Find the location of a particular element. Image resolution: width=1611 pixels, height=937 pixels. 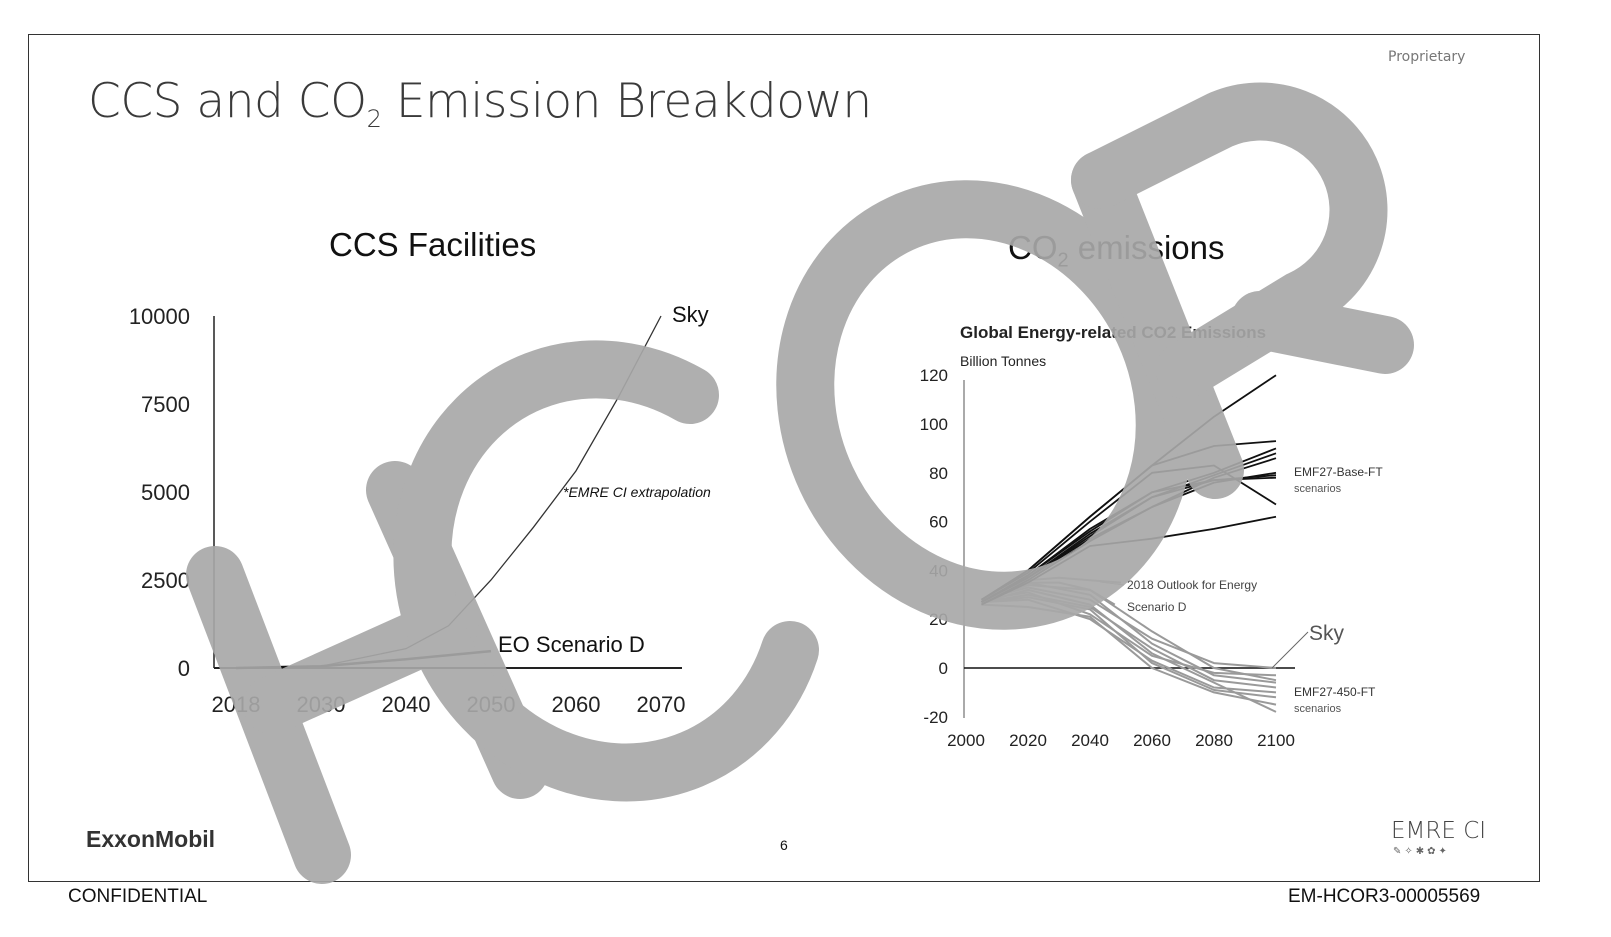

proprietary-label: Proprietary is located at coordinates (1427, 57).